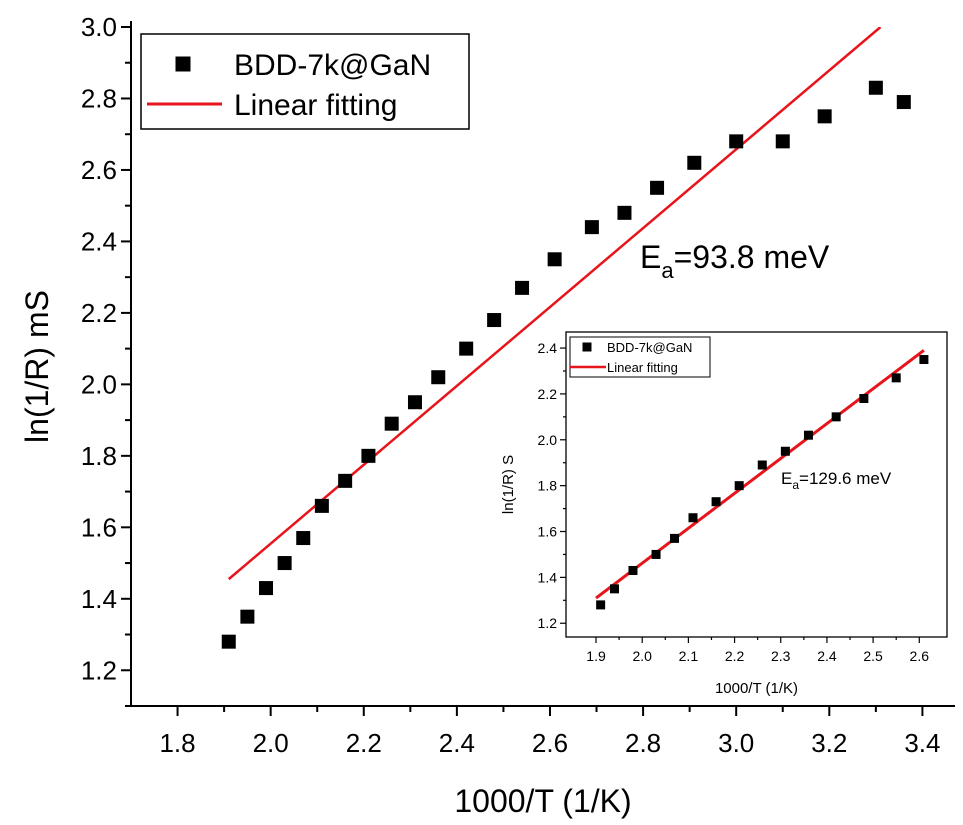  What do you see at coordinates (99, 527) in the screenshot?
I see `main-y-tick-label: 1.6` at bounding box center [99, 527].